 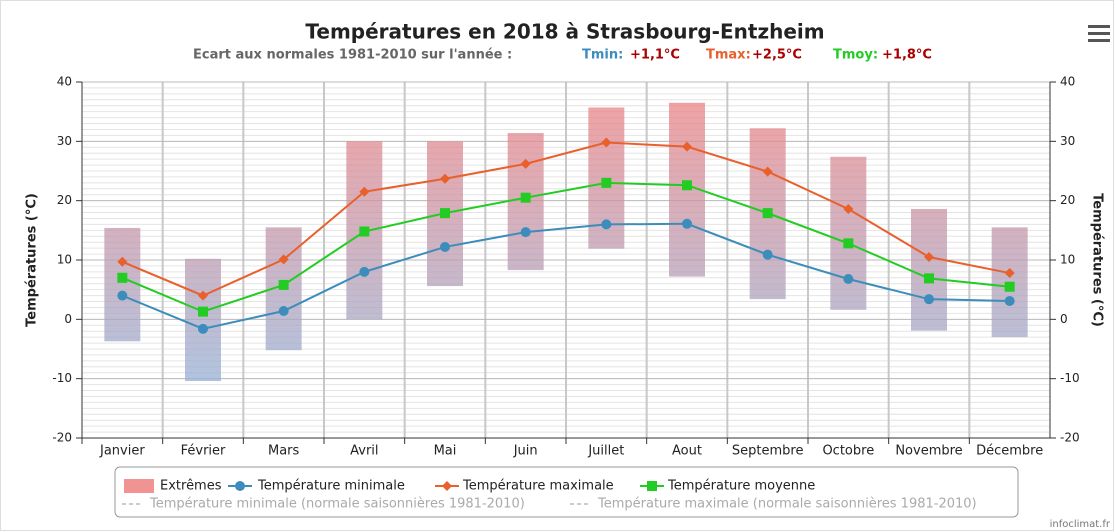 I want to click on y2-tick-label: 10, so click(x=1067, y=260).